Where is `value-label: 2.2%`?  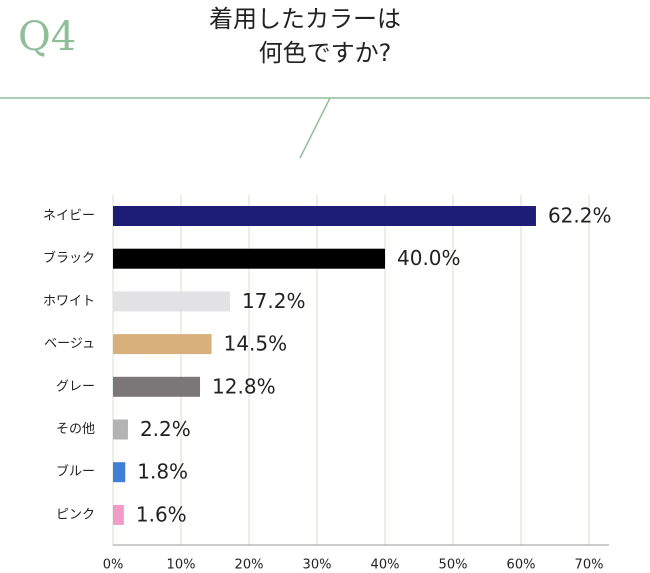
value-label: 2.2% is located at coordinates (165, 429).